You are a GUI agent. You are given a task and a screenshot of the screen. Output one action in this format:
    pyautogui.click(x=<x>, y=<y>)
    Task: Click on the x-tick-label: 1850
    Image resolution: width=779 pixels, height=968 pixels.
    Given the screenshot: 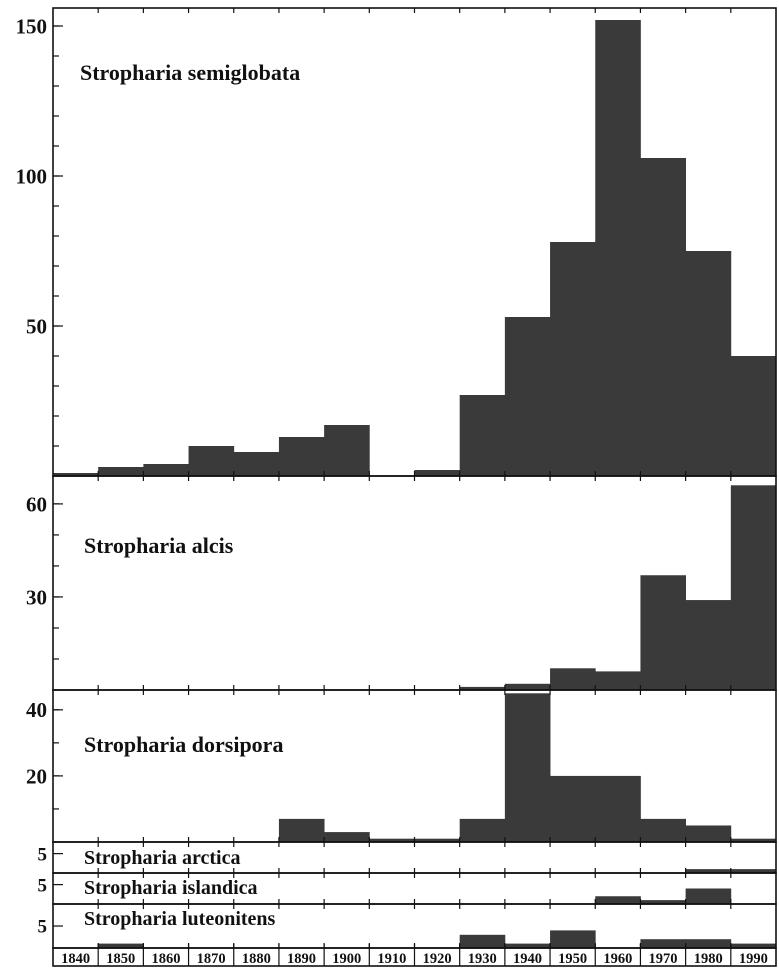 What is the action you would take?
    pyautogui.click(x=120, y=959)
    